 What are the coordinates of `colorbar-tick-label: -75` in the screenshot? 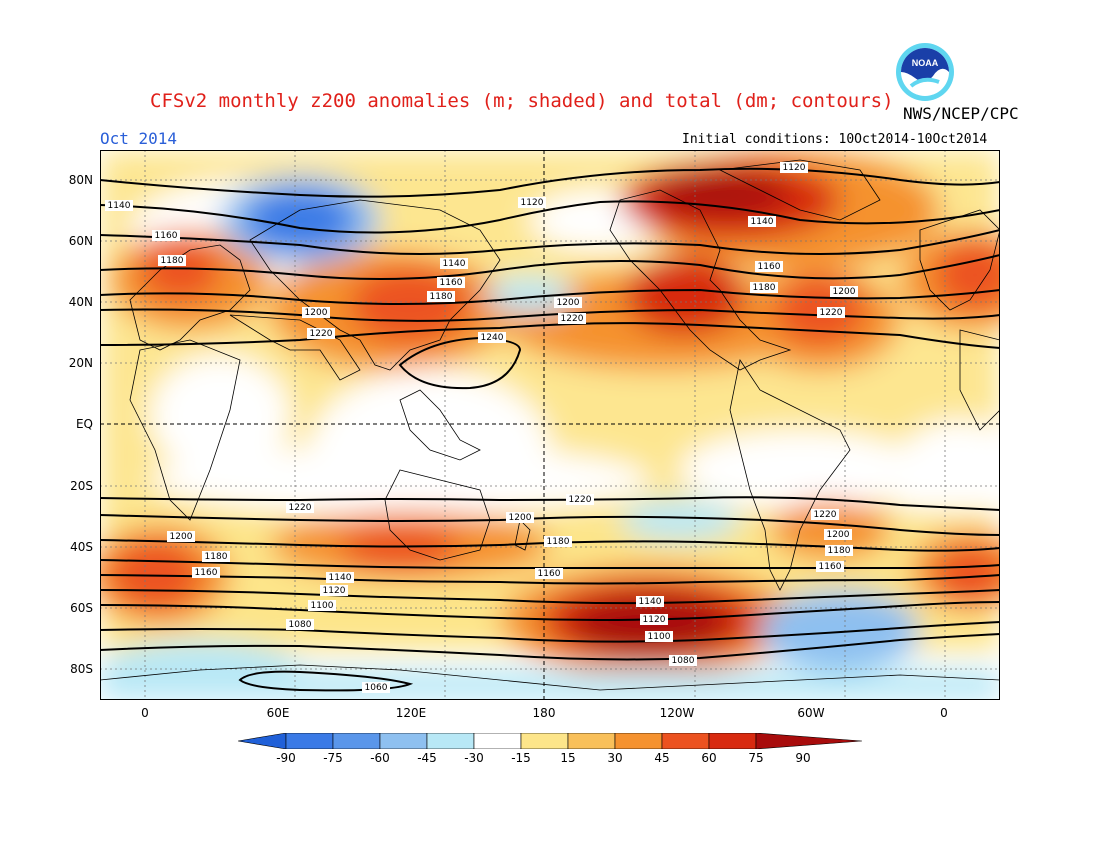 It's located at (333, 758).